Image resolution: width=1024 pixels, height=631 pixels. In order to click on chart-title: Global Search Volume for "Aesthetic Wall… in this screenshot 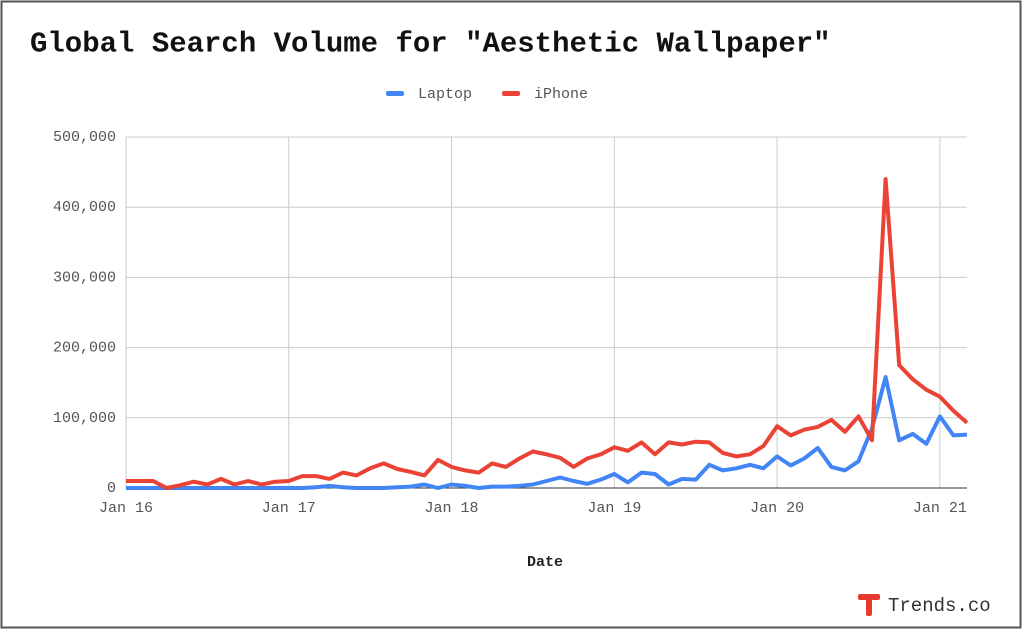, I will do `click(430, 44)`.